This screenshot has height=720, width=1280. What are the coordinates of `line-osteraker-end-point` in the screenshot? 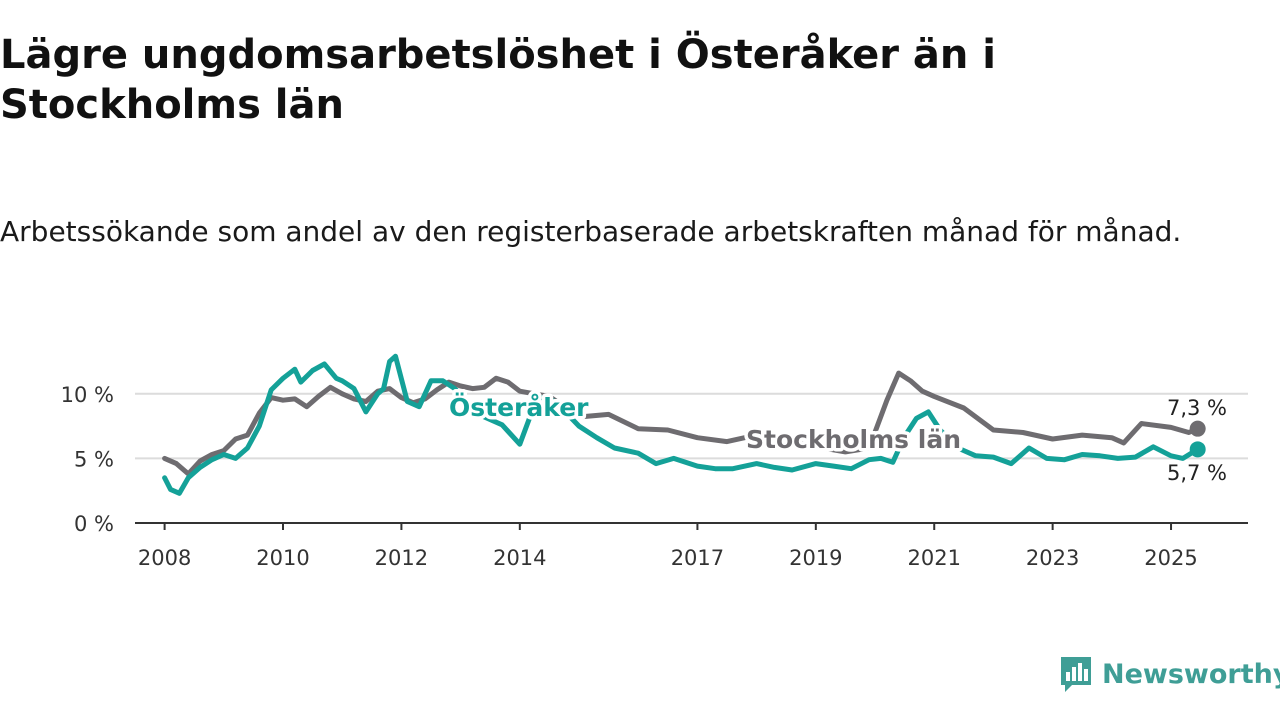 It's located at (1197, 449).